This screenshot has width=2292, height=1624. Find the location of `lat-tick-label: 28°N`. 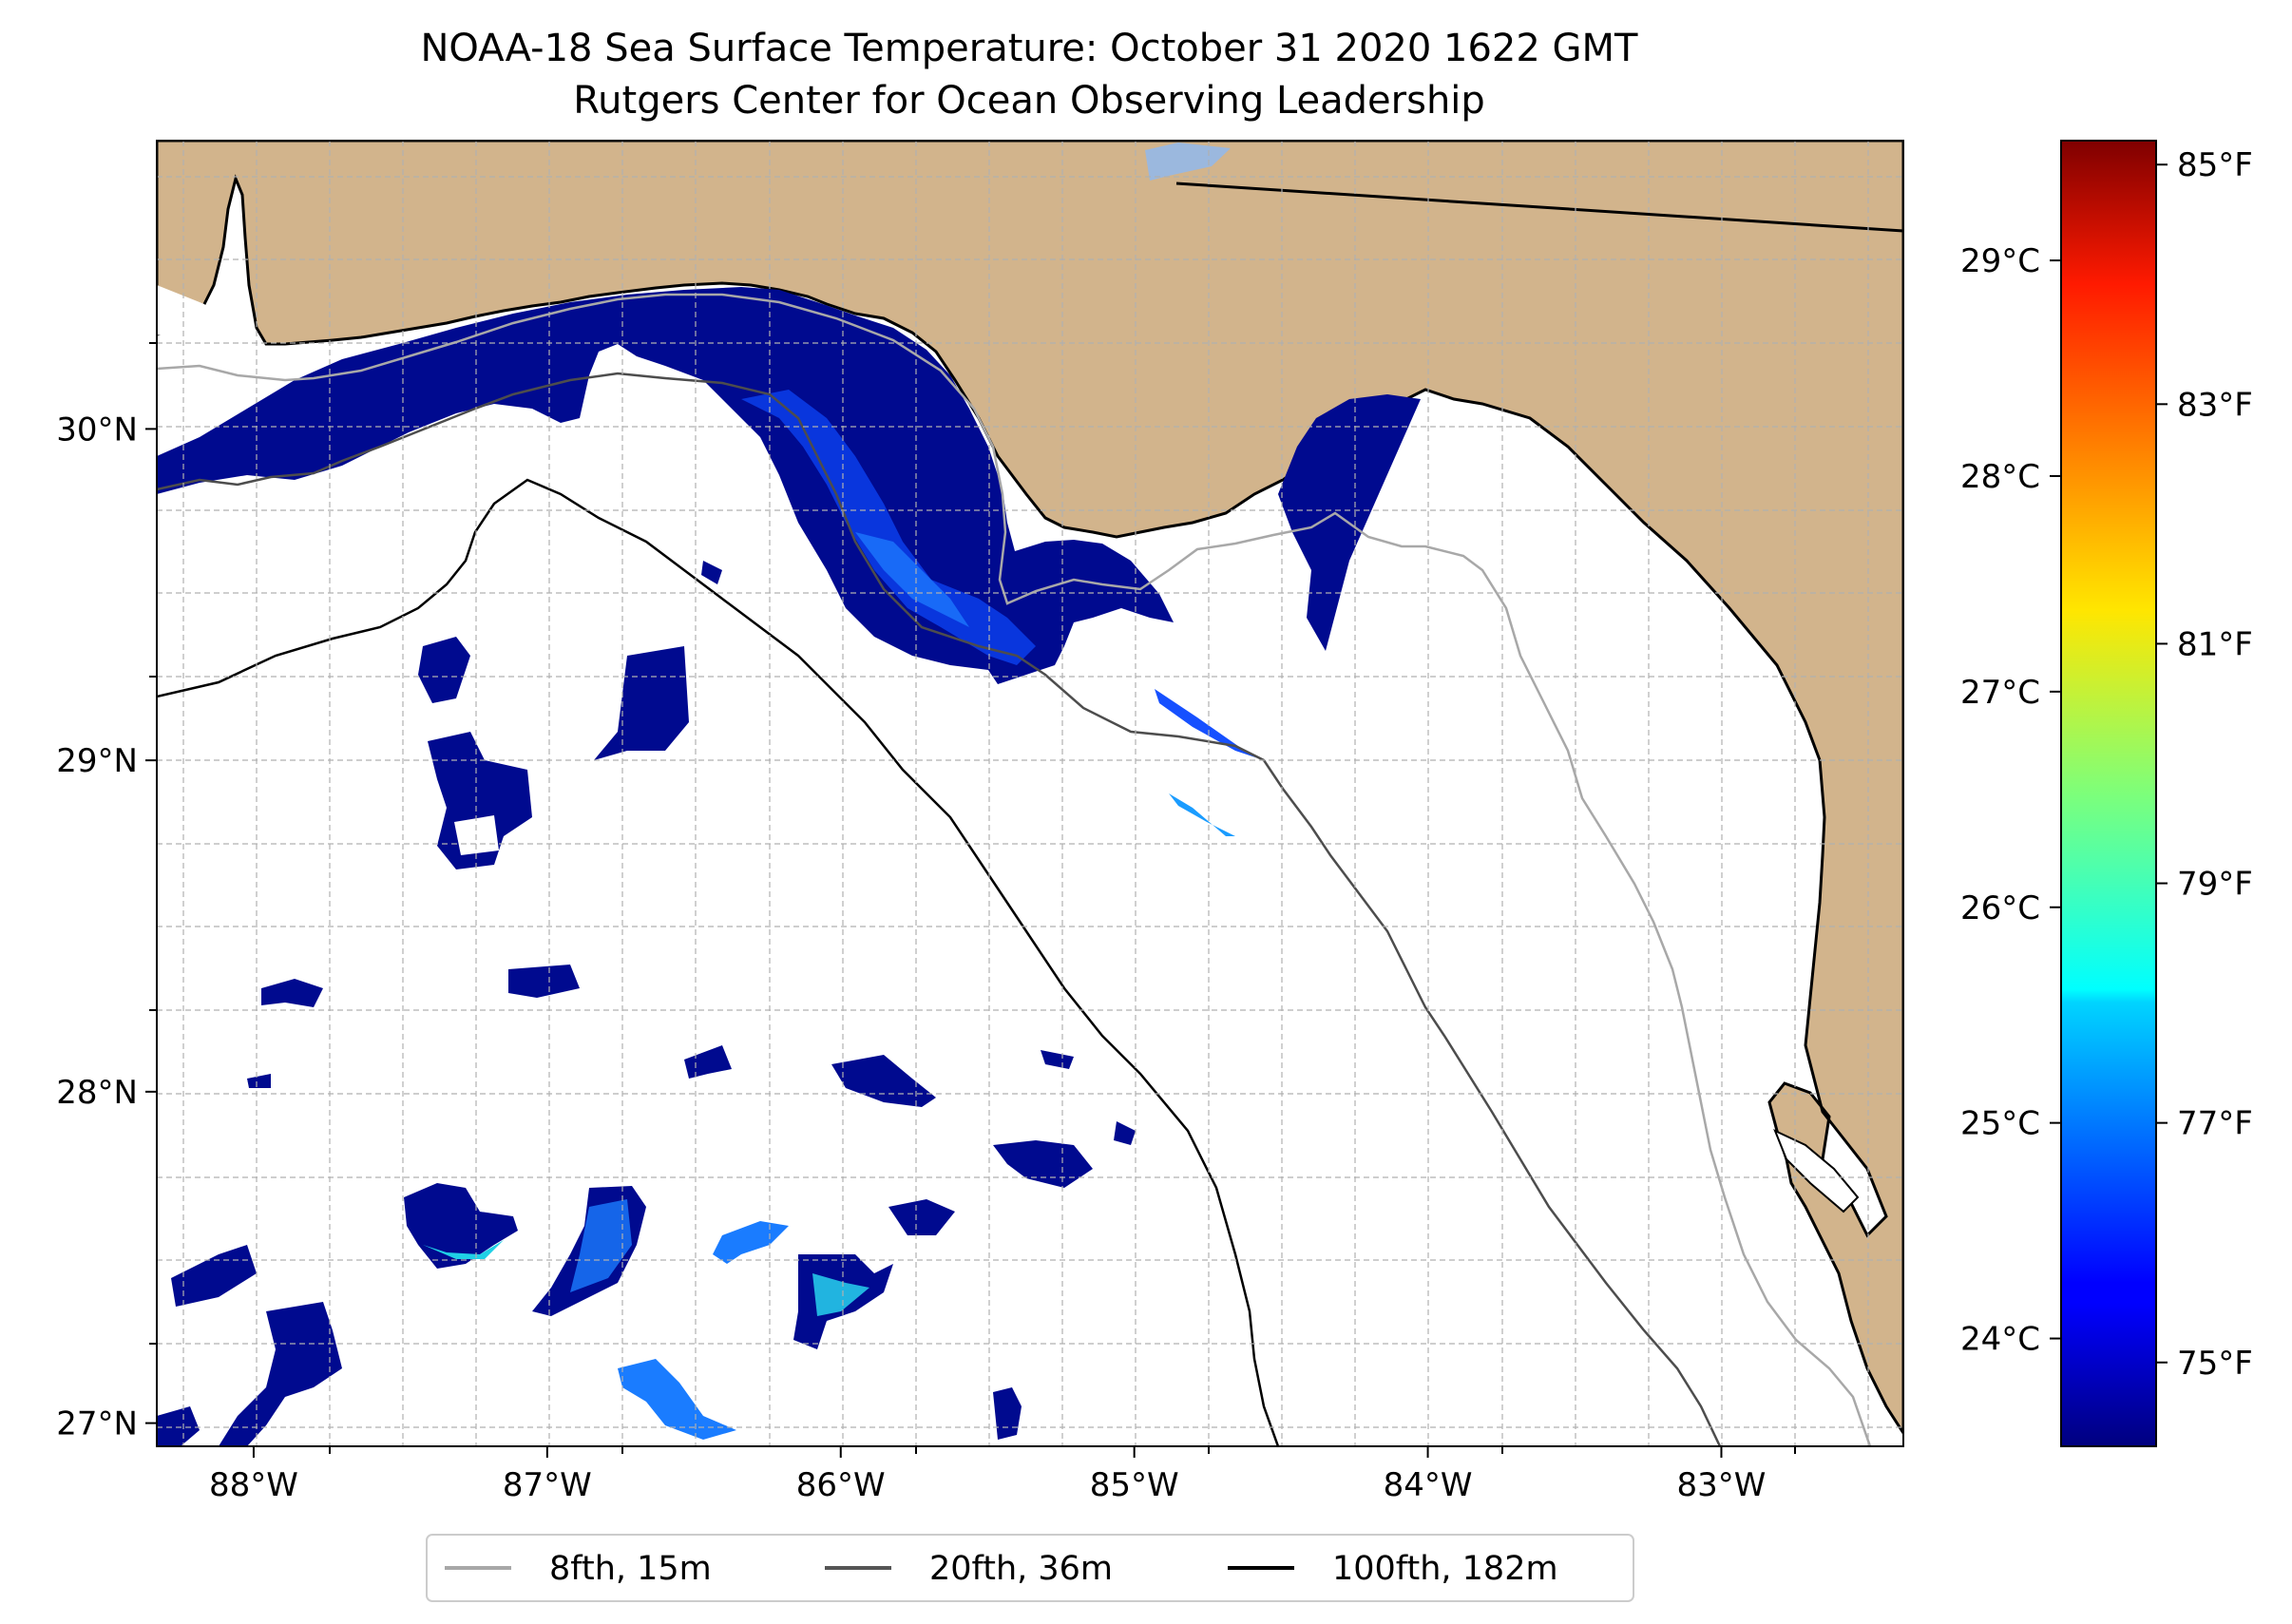

lat-tick-label: 28°N is located at coordinates (97, 1093).